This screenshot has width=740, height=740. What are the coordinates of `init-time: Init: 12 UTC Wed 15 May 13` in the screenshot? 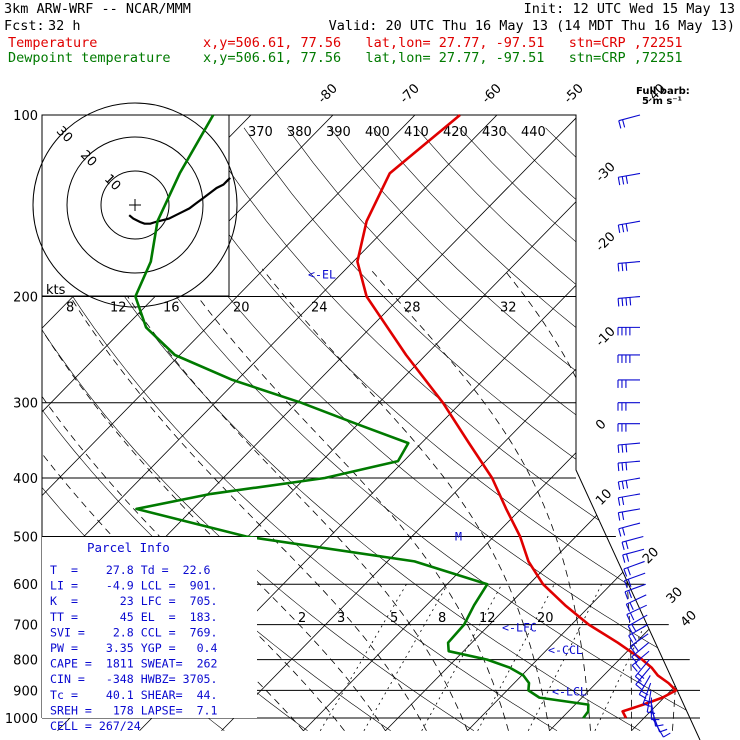 It's located at (629, 9).